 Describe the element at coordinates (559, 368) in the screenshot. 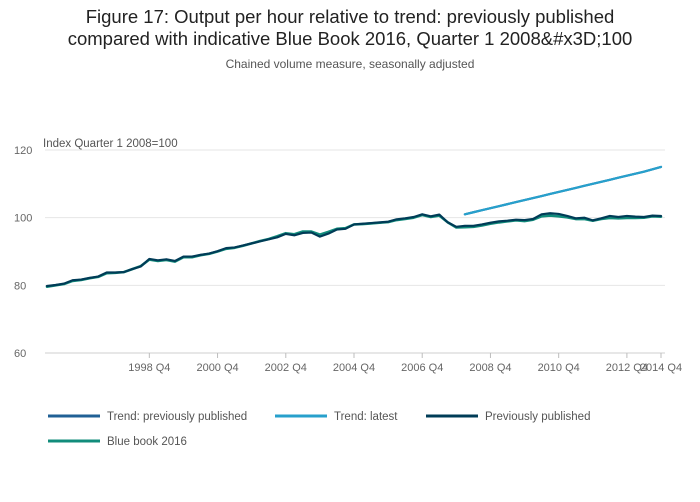

I see `x-tick-label: 2010 Q4` at that location.